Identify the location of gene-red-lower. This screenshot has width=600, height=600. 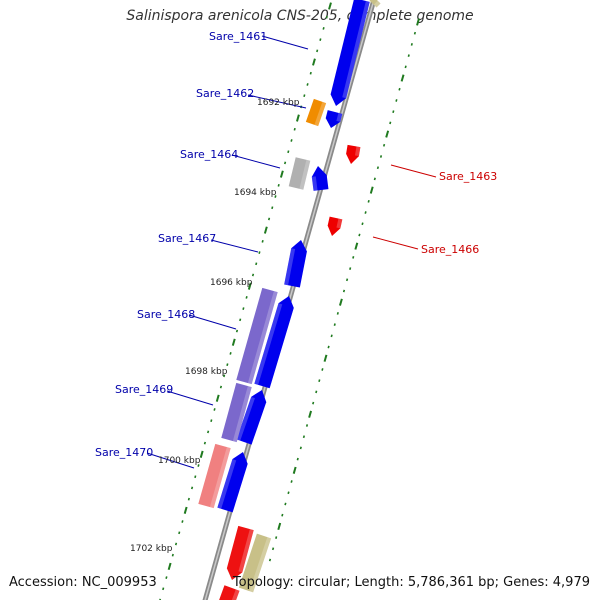
(240, 552).